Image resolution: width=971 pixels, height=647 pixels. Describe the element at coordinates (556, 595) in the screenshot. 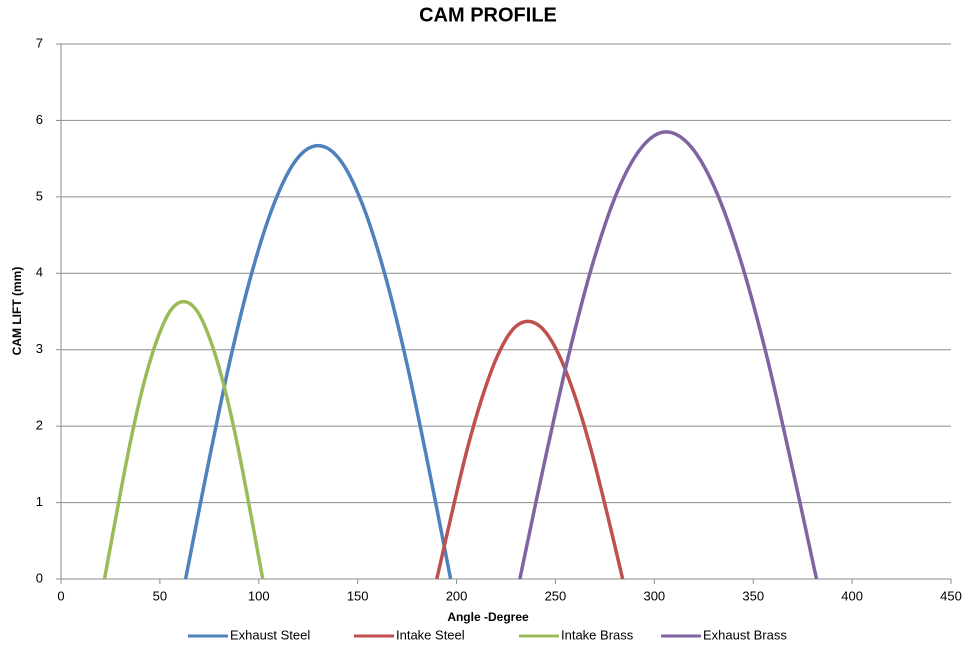

I see `x-tick-label: 250` at that location.